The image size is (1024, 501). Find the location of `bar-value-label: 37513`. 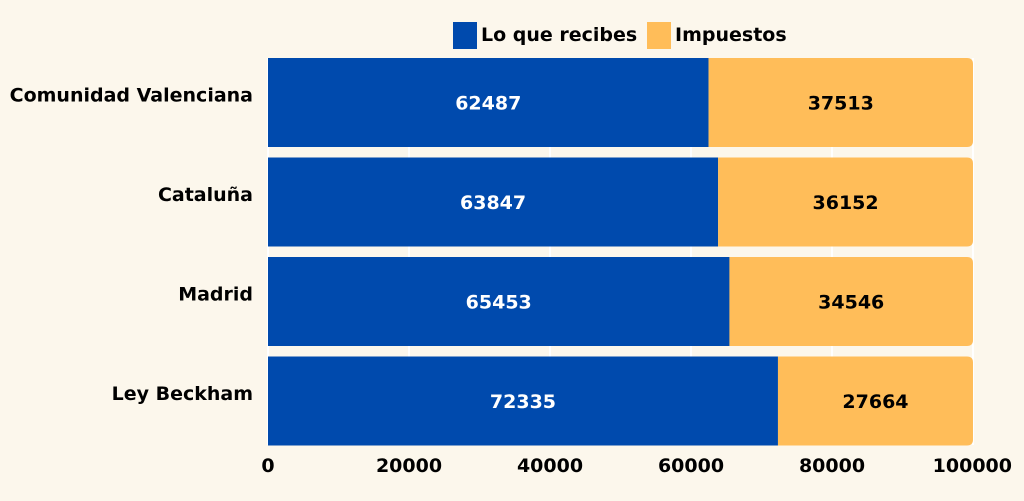

bar-value-label: 37513 is located at coordinates (841, 104).